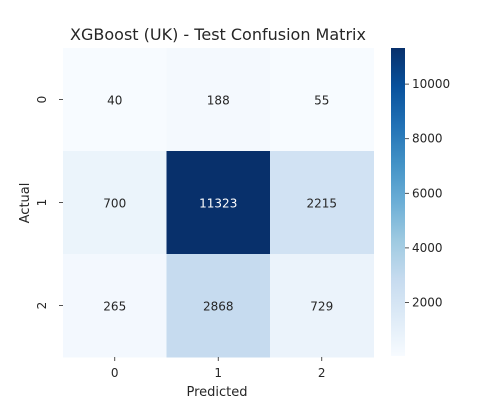 The height and width of the screenshot is (400, 500). What do you see at coordinates (25, 203) in the screenshot?
I see `y-axis-label: Actual` at bounding box center [25, 203].